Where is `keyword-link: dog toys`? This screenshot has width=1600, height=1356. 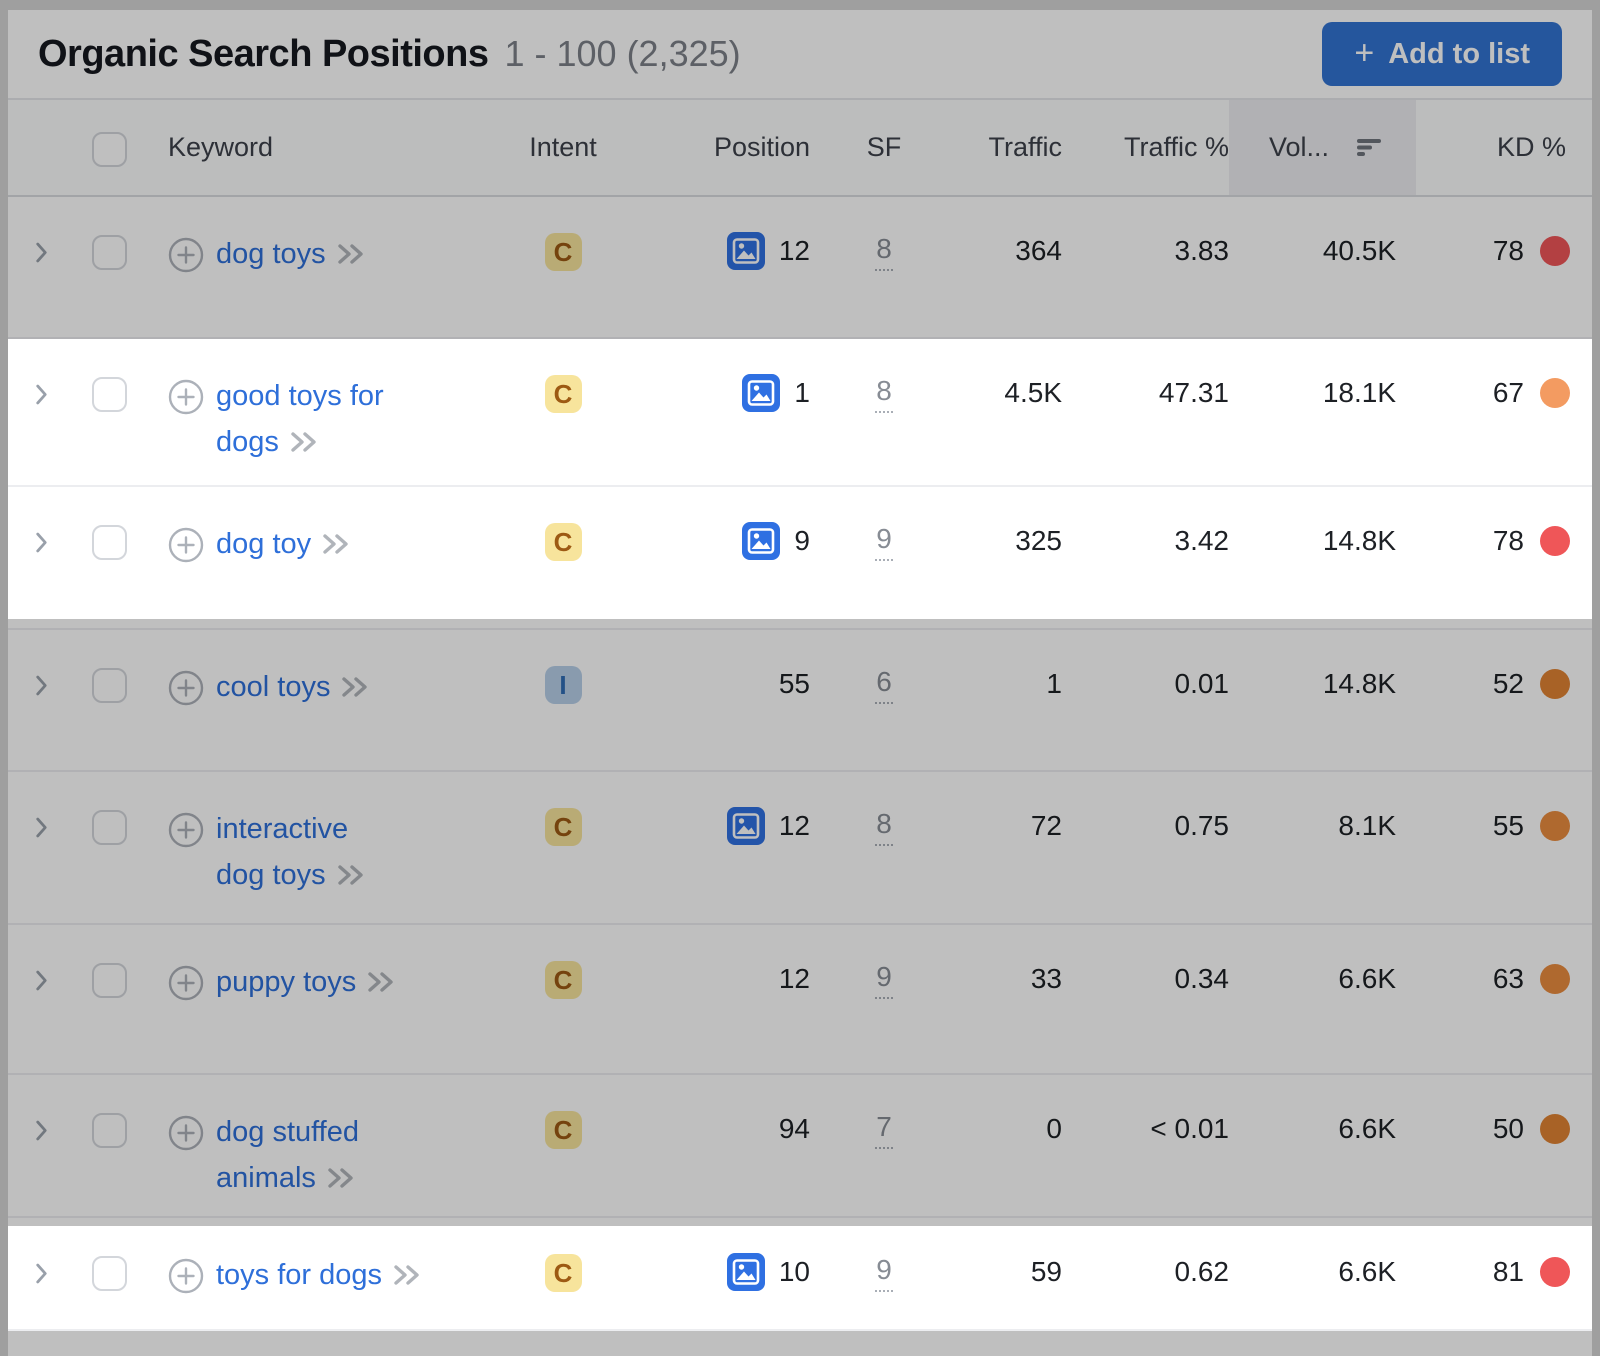 keyword-link: dog toys is located at coordinates (271, 254).